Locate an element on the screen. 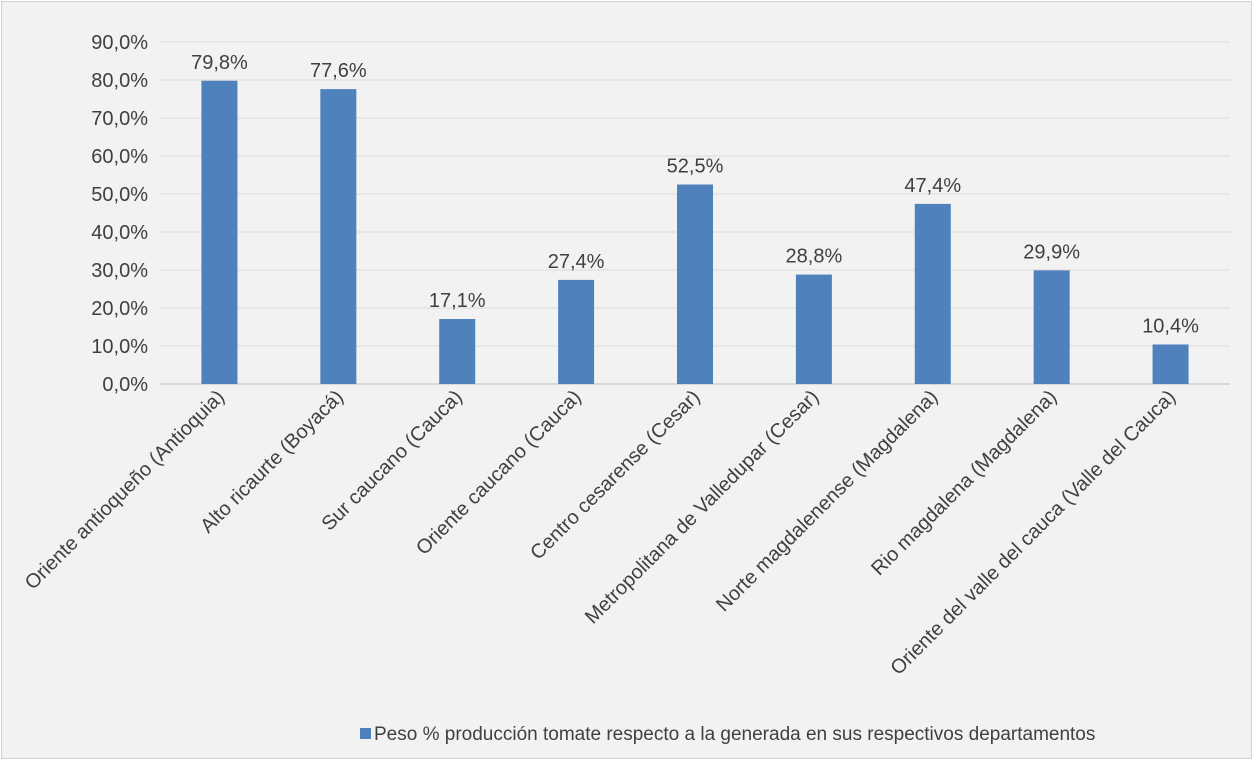 The width and height of the screenshot is (1255, 762). y-tick-label: 80,0% is located at coordinates (119, 81).